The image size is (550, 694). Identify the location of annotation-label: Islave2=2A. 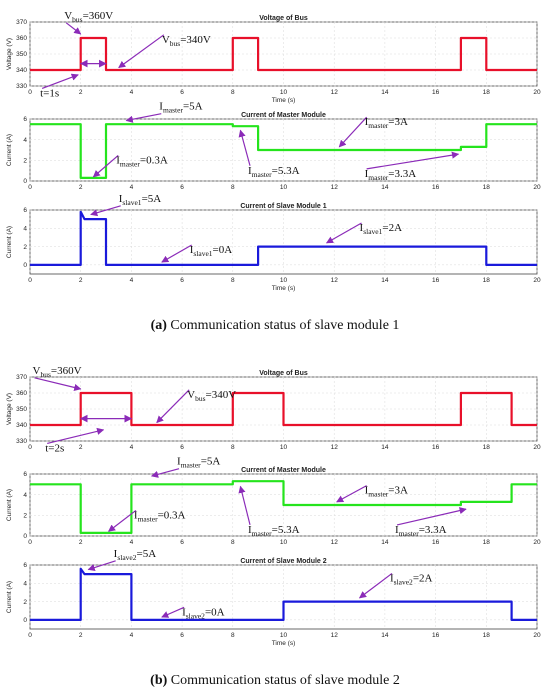
(411, 579).